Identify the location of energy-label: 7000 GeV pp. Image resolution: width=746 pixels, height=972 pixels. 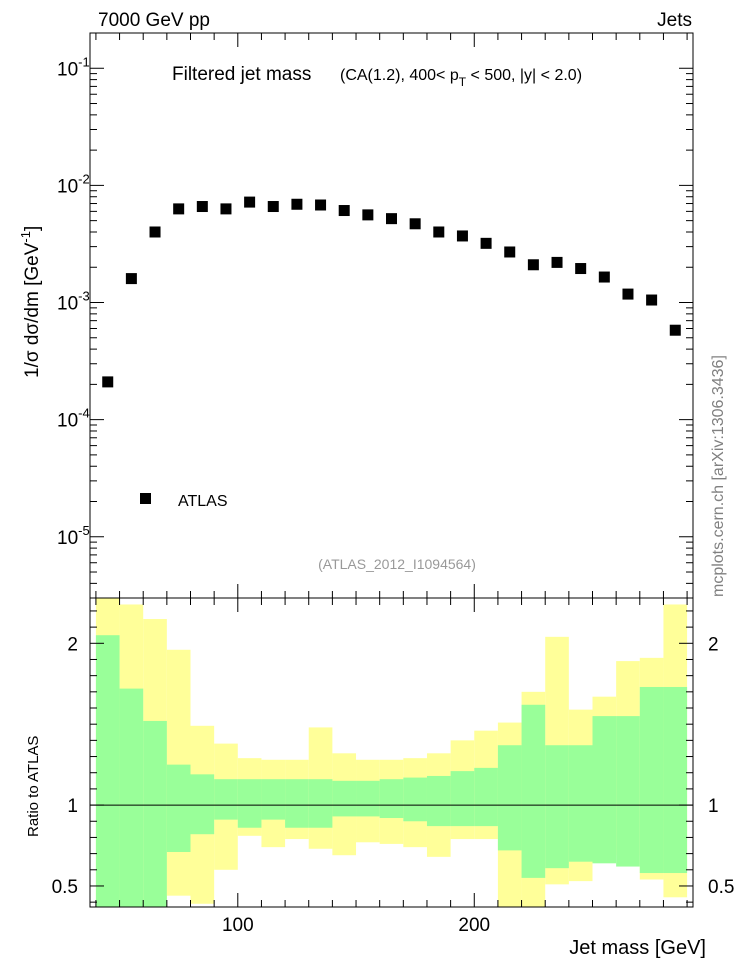
(154, 20).